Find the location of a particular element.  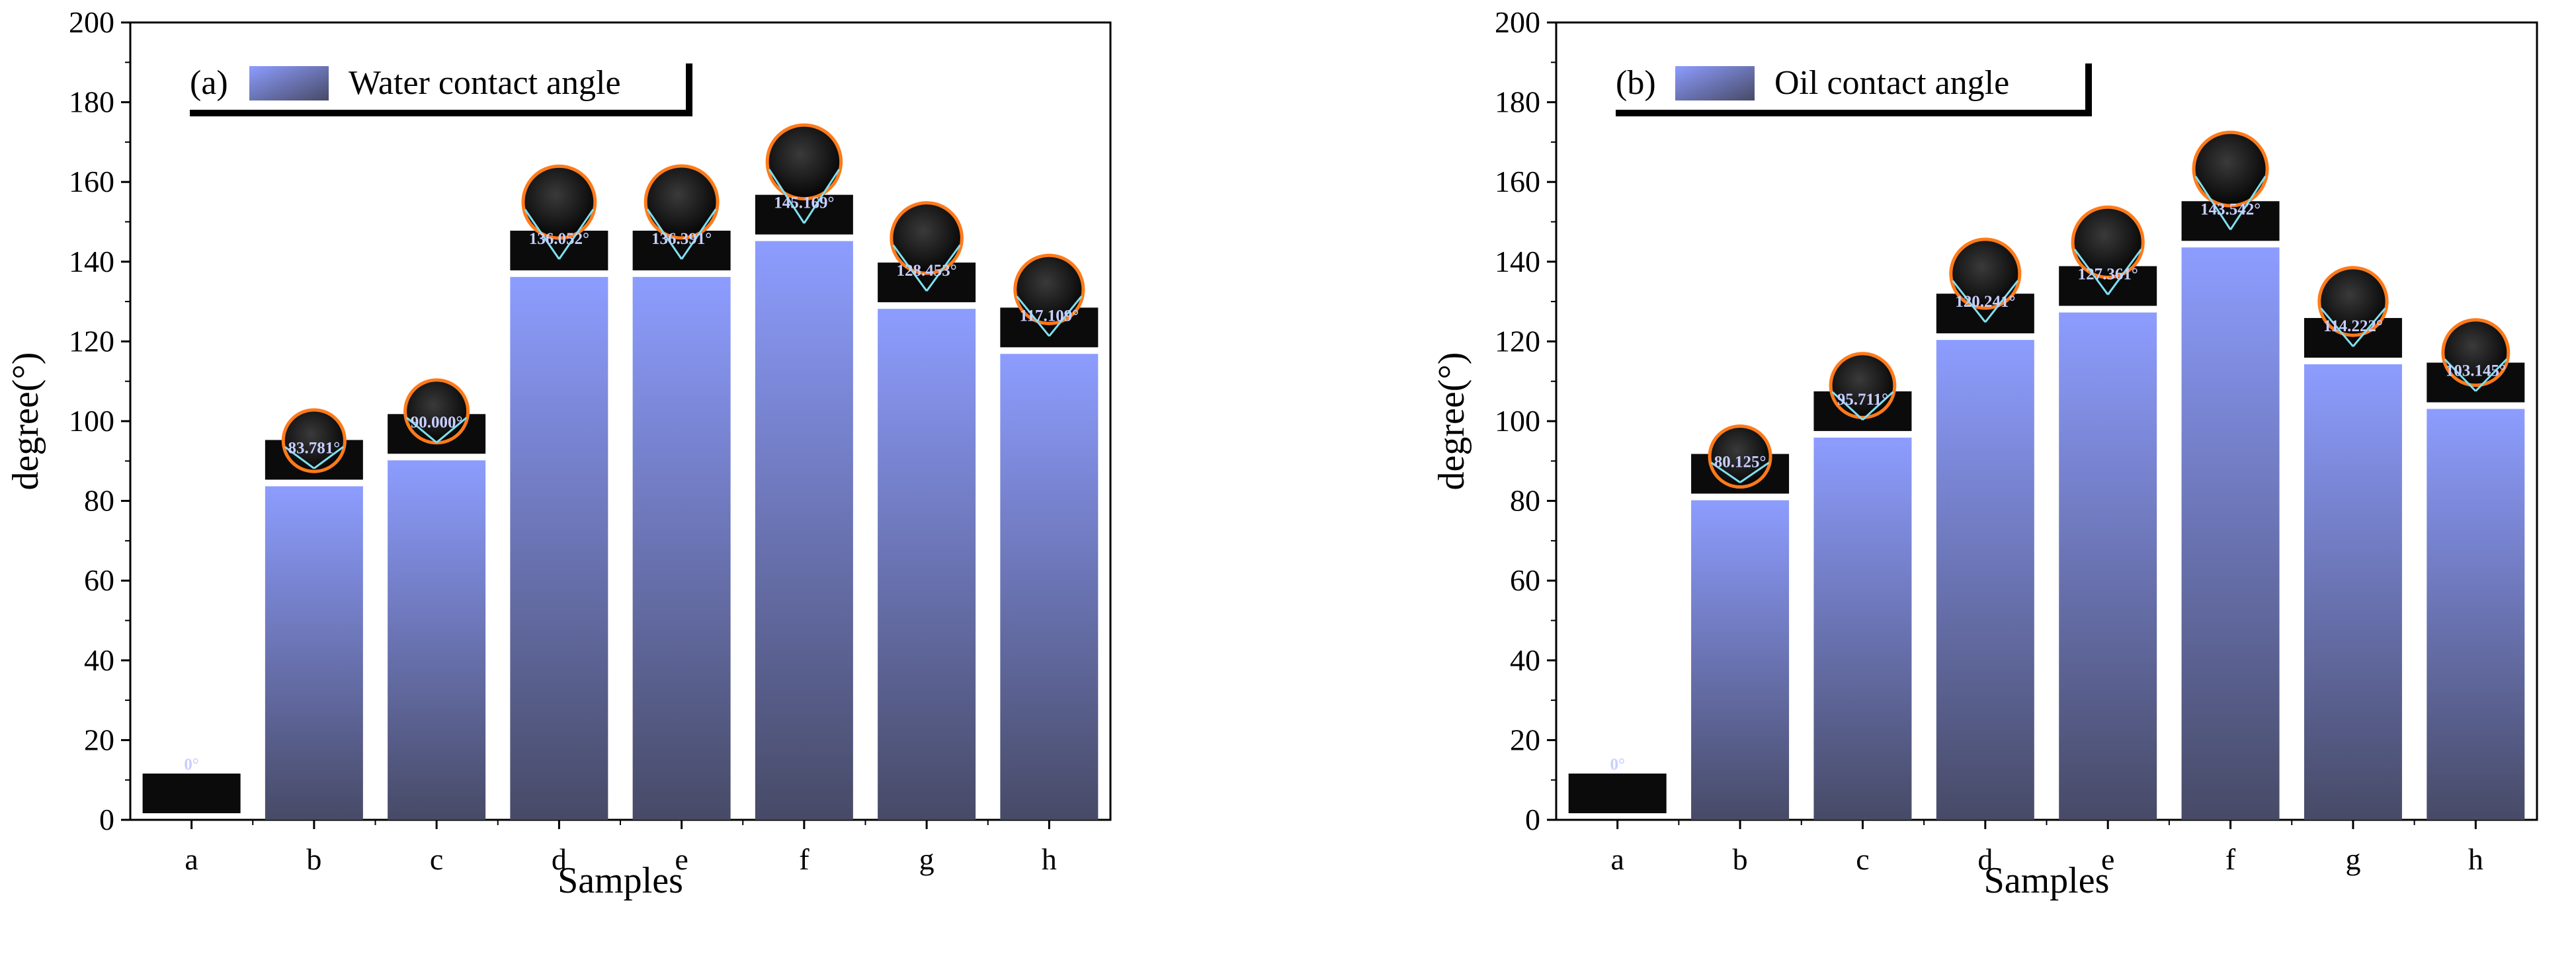

droplet-angle-label: 83.781° is located at coordinates (314, 448).